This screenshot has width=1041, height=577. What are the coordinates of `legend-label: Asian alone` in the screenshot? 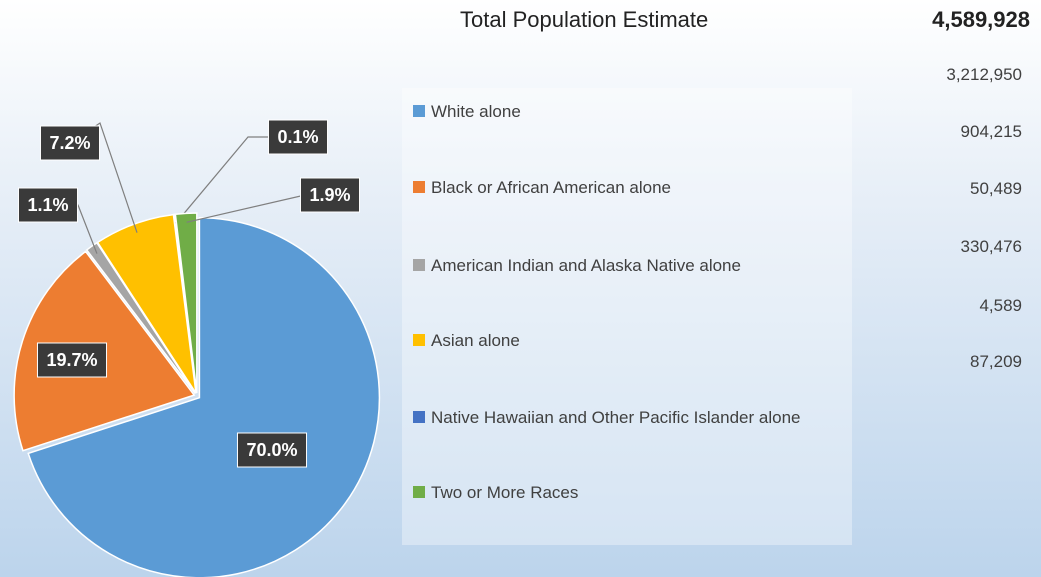 It's located at (475, 340).